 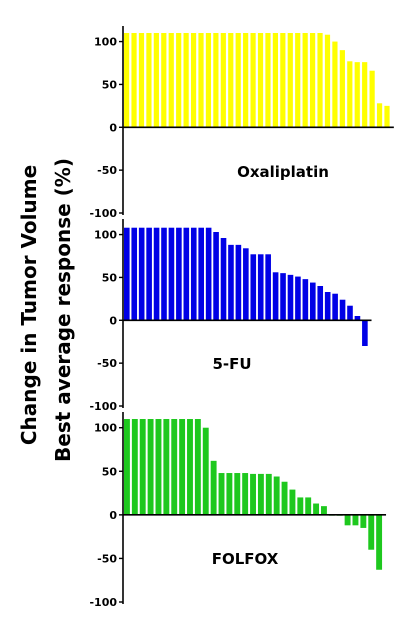 I want to click on panel-label: 5-FU, so click(x=231, y=364).